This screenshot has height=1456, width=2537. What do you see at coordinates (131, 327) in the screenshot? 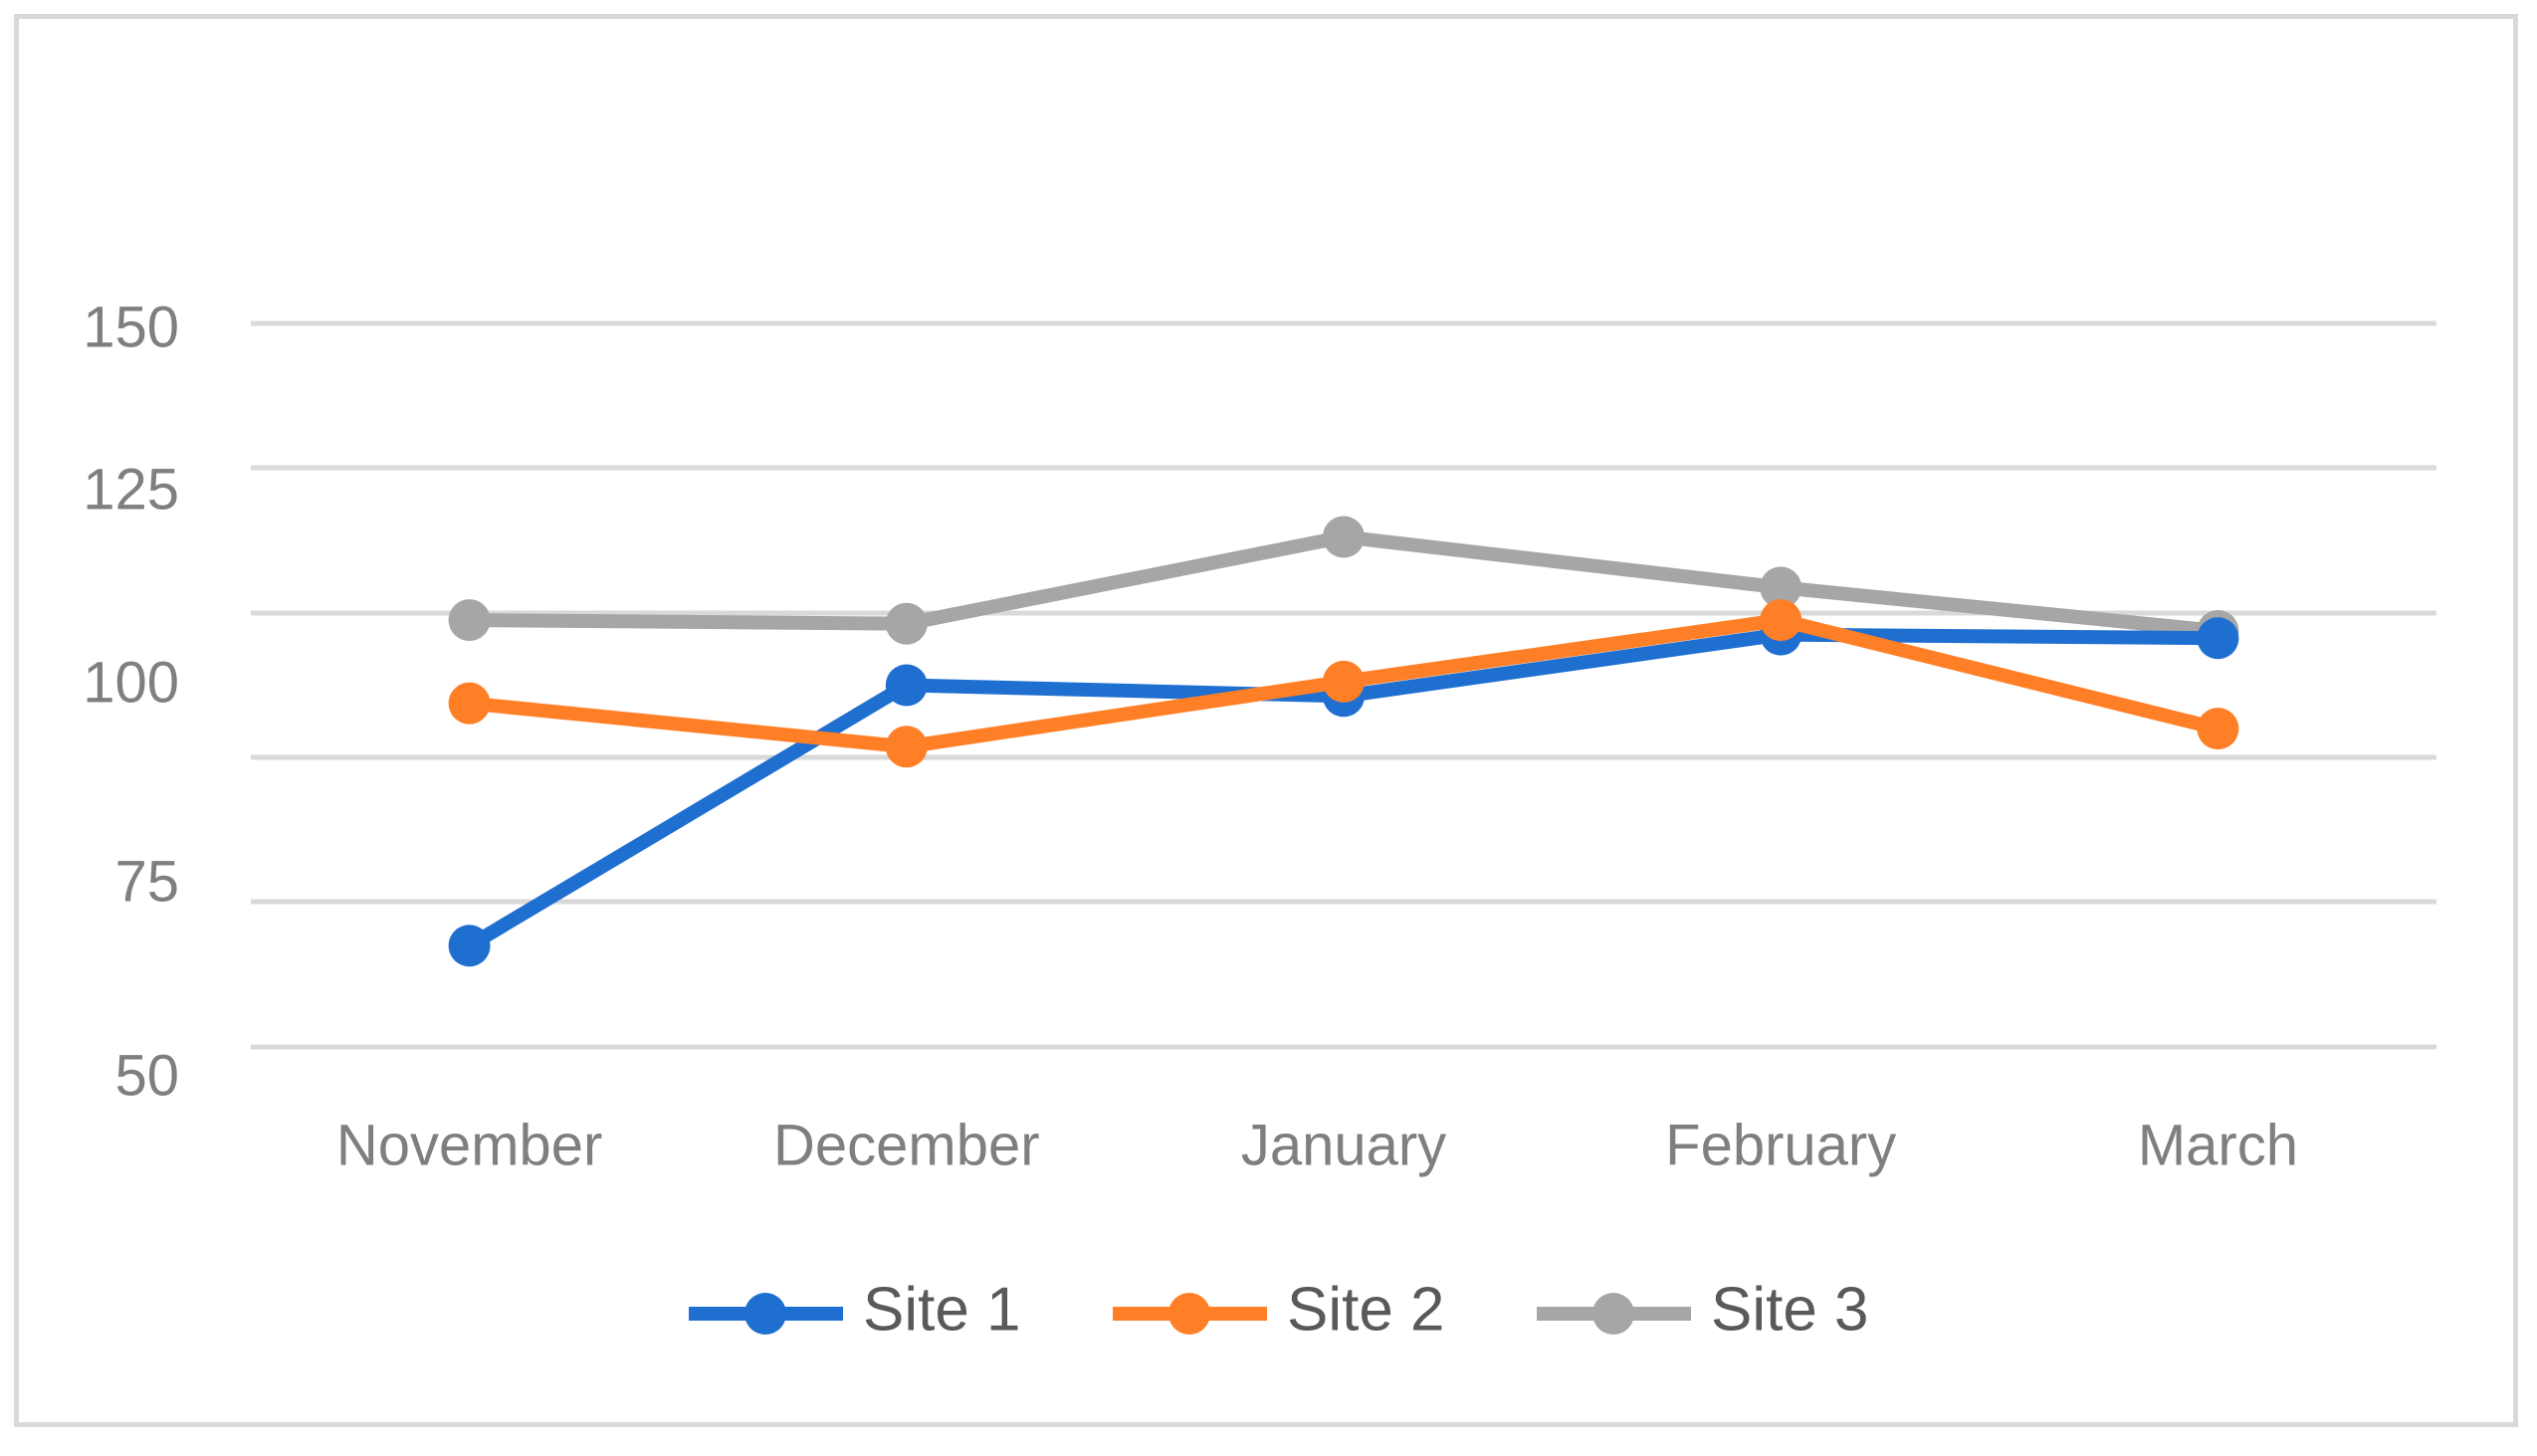
I see `y-tick-label: 150` at bounding box center [131, 327].